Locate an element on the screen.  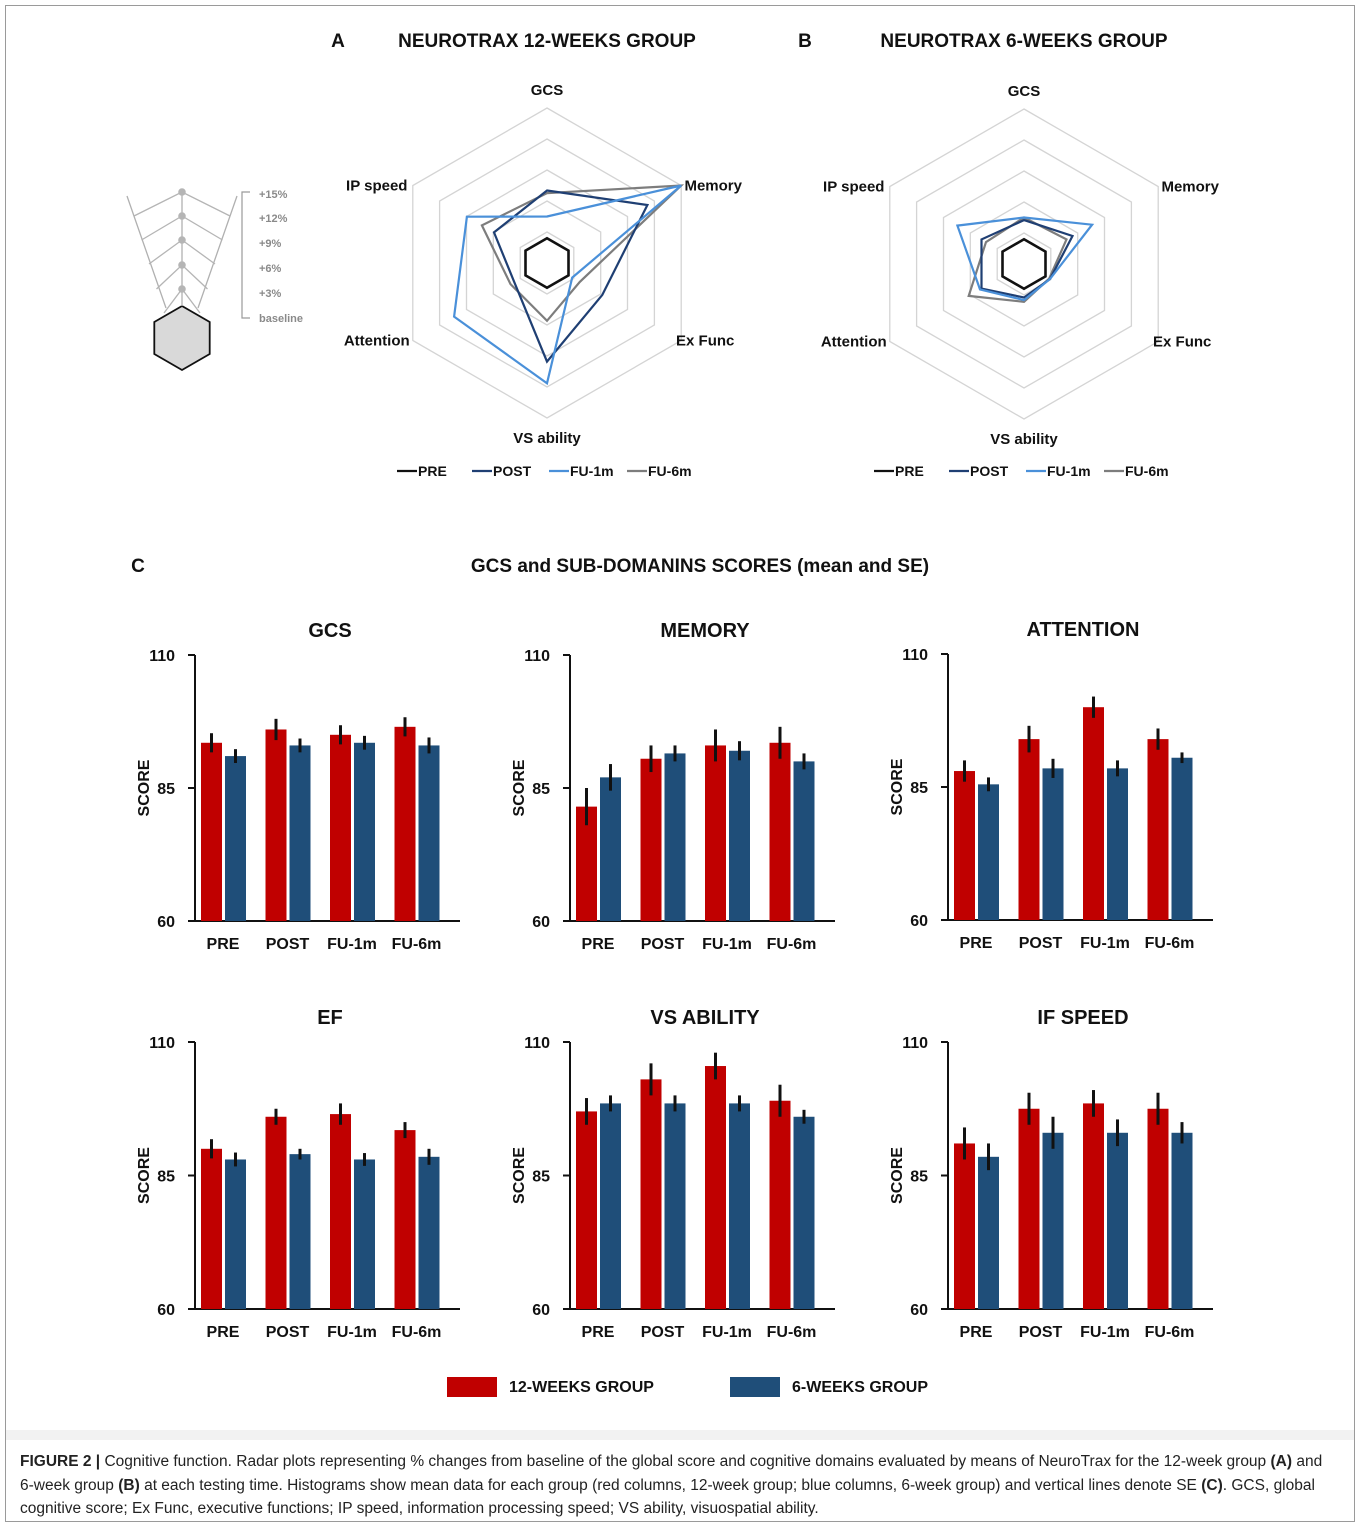
bar-12-weeks-group-post is located at coordinates (651, 1194).